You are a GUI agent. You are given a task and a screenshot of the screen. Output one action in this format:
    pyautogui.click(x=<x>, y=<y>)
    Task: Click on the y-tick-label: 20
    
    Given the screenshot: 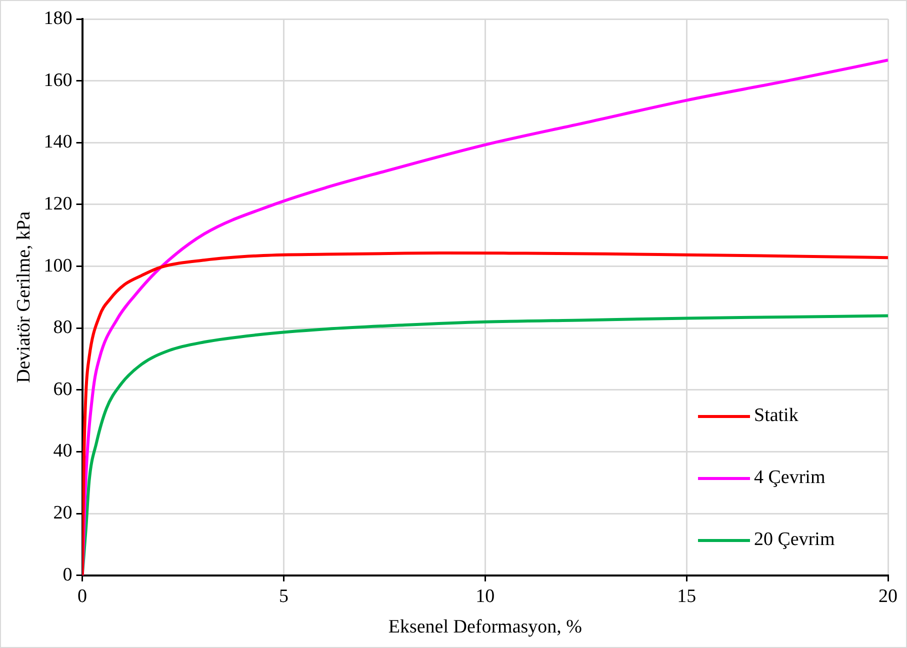 What is the action you would take?
    pyautogui.click(x=62, y=513)
    